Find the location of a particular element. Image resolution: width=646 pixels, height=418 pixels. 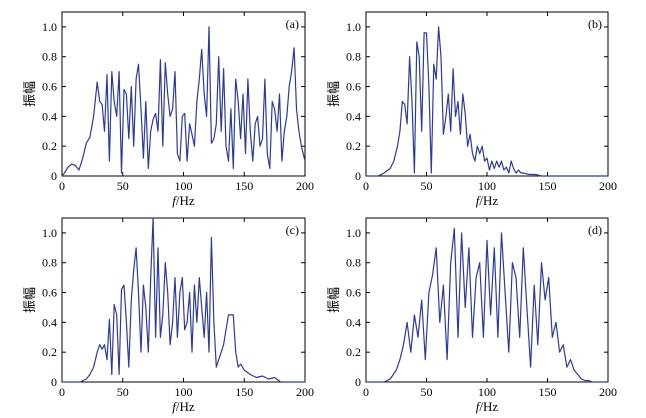

y-tick-label-d-5: 1.0 is located at coordinates (353, 233).